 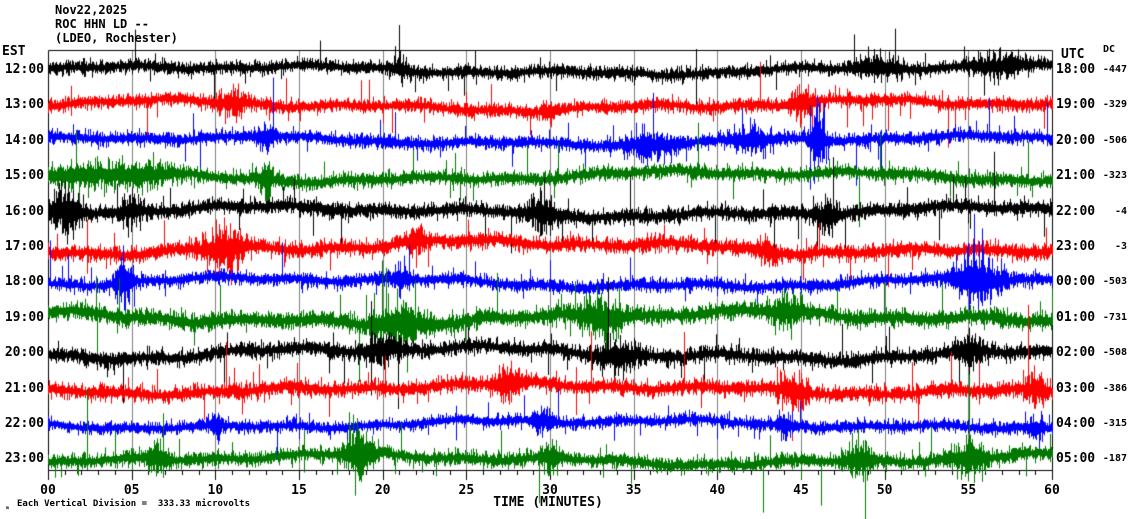 I want to click on x-tick-label: 15, so click(x=299, y=490).